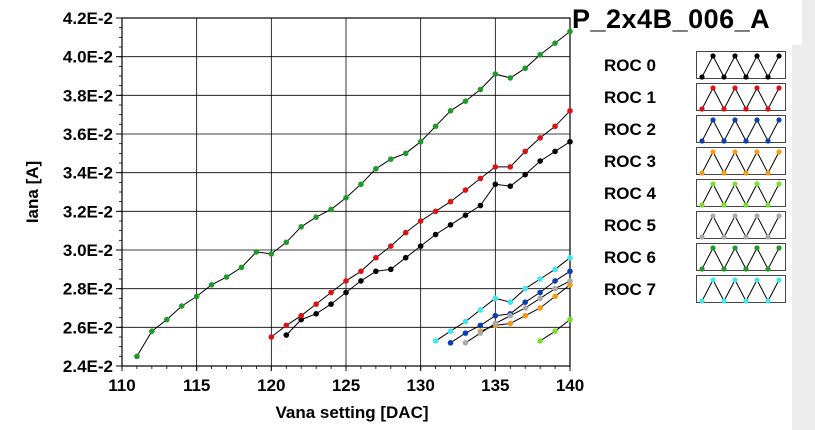  Describe the element at coordinates (630, 193) in the screenshot. I see `legend-label: ROC 4` at that location.